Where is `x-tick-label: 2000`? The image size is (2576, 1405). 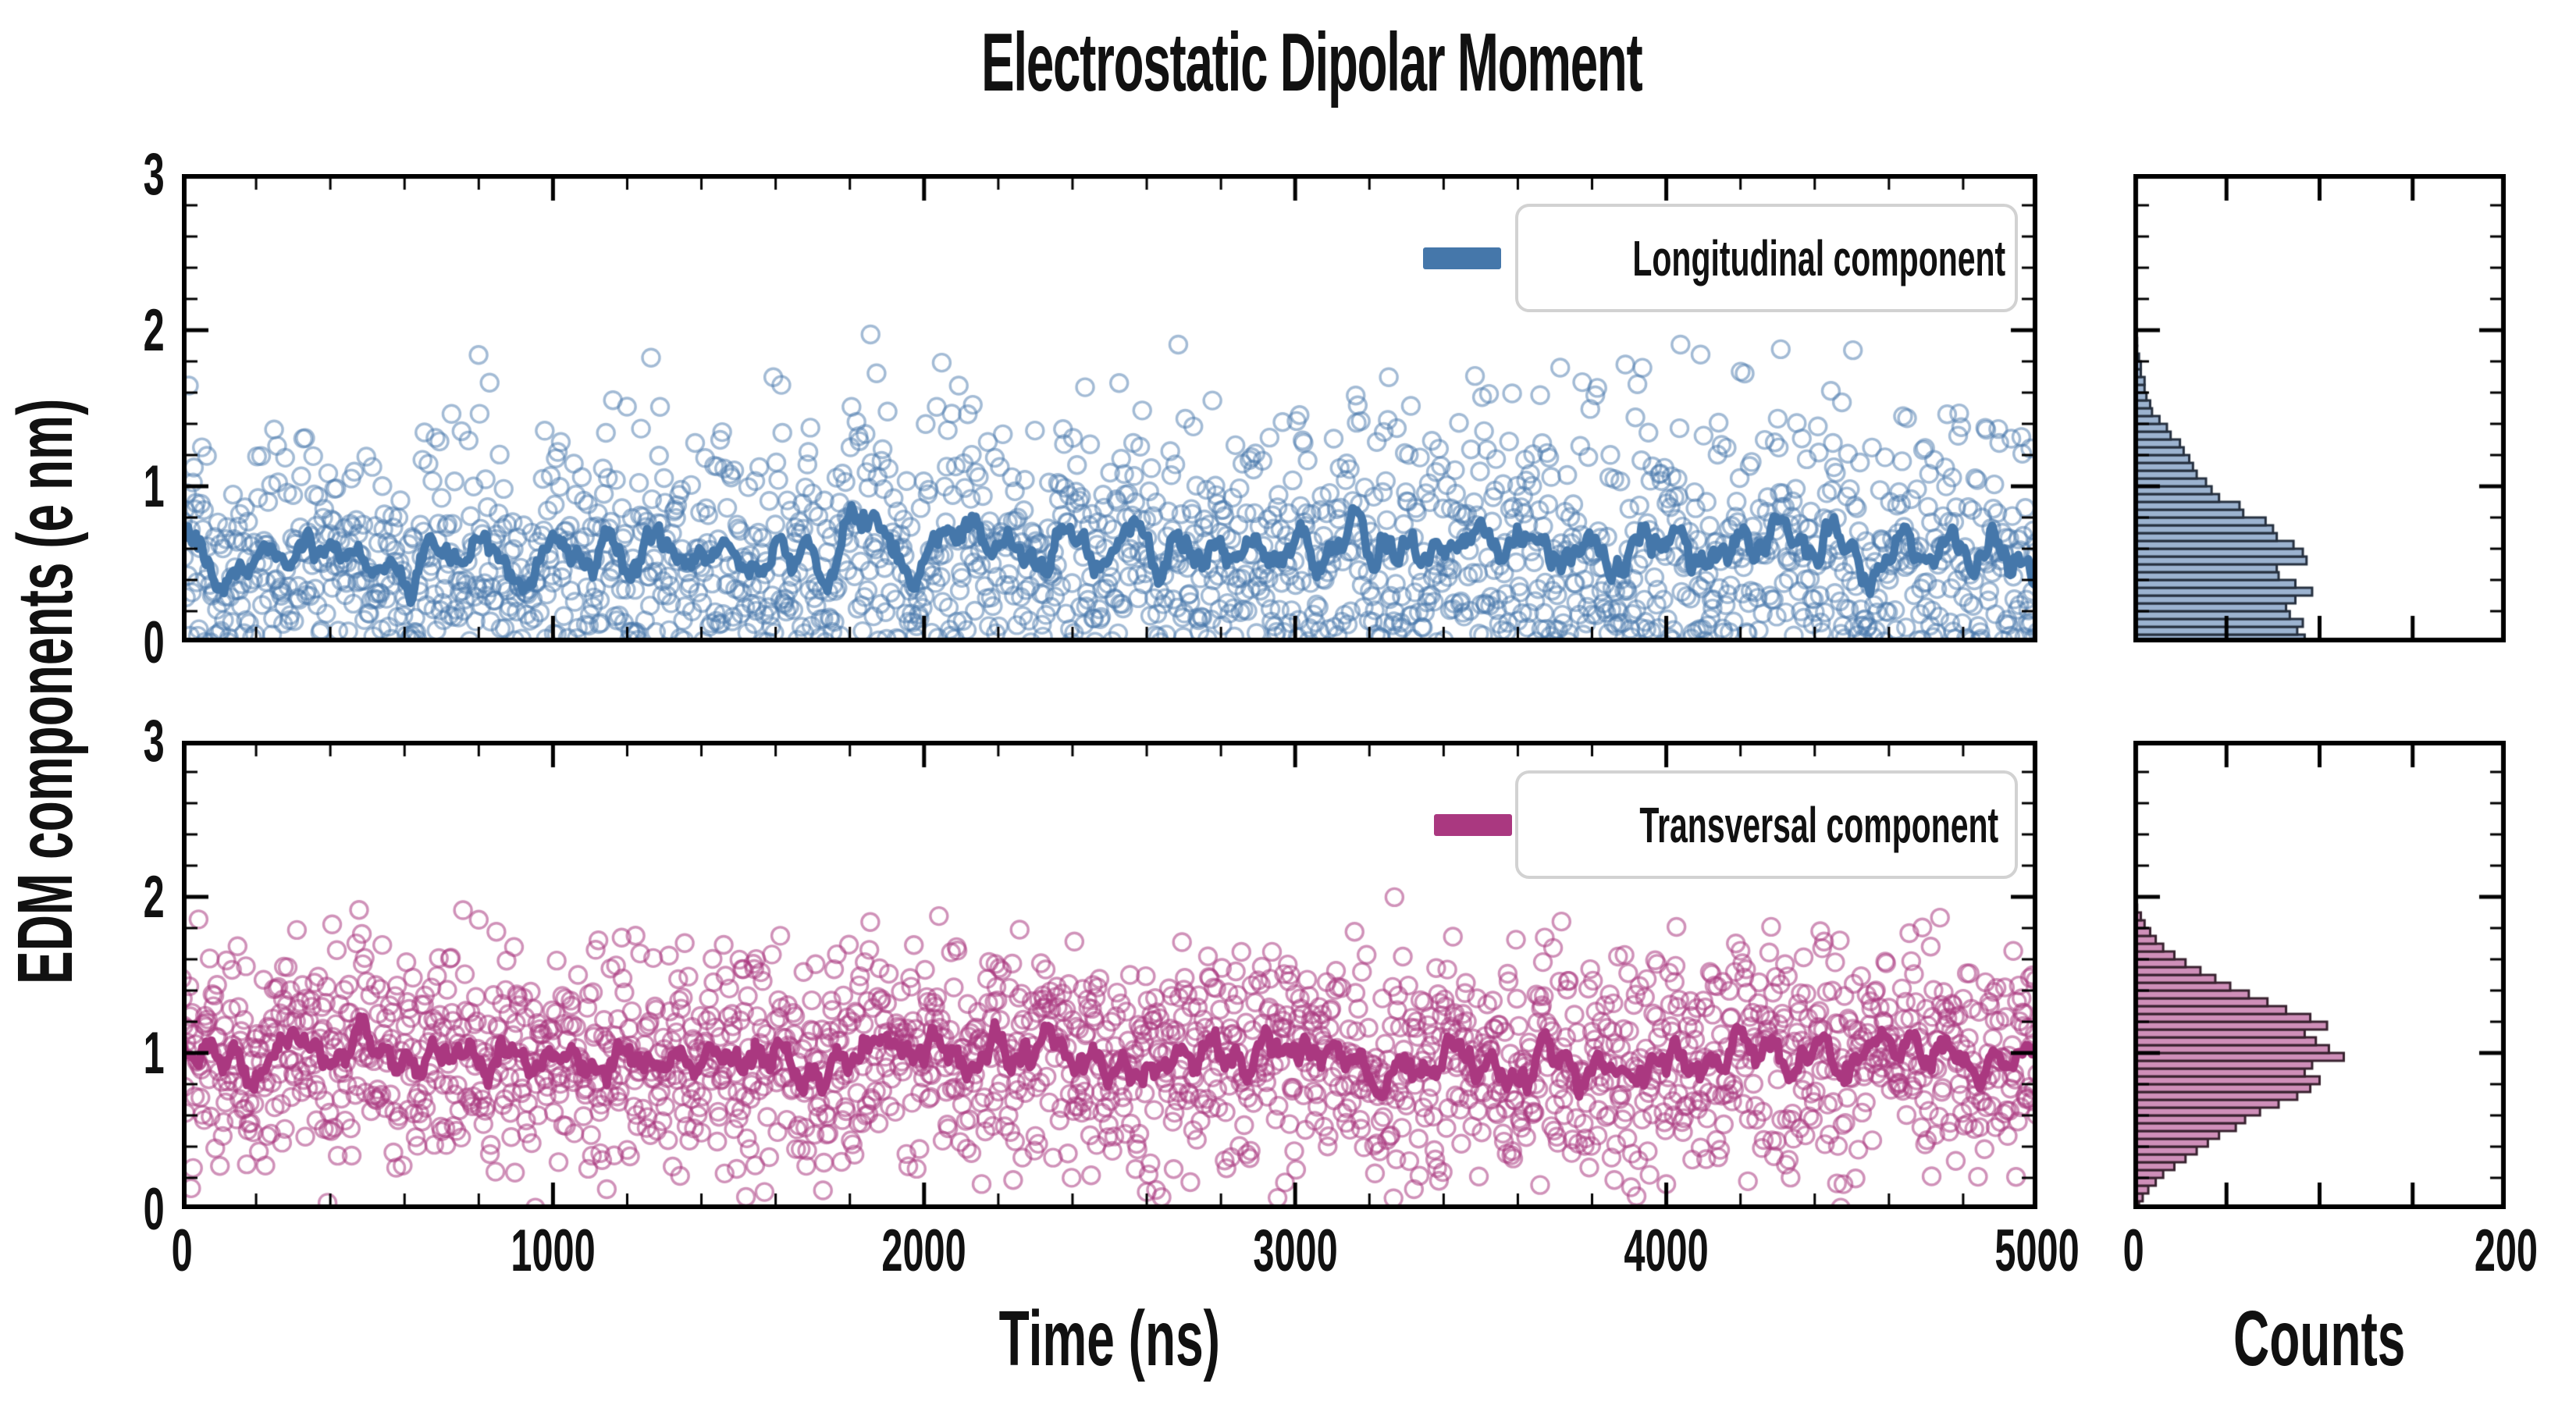
x-tick-label: 2000 is located at coordinates (924, 1250).